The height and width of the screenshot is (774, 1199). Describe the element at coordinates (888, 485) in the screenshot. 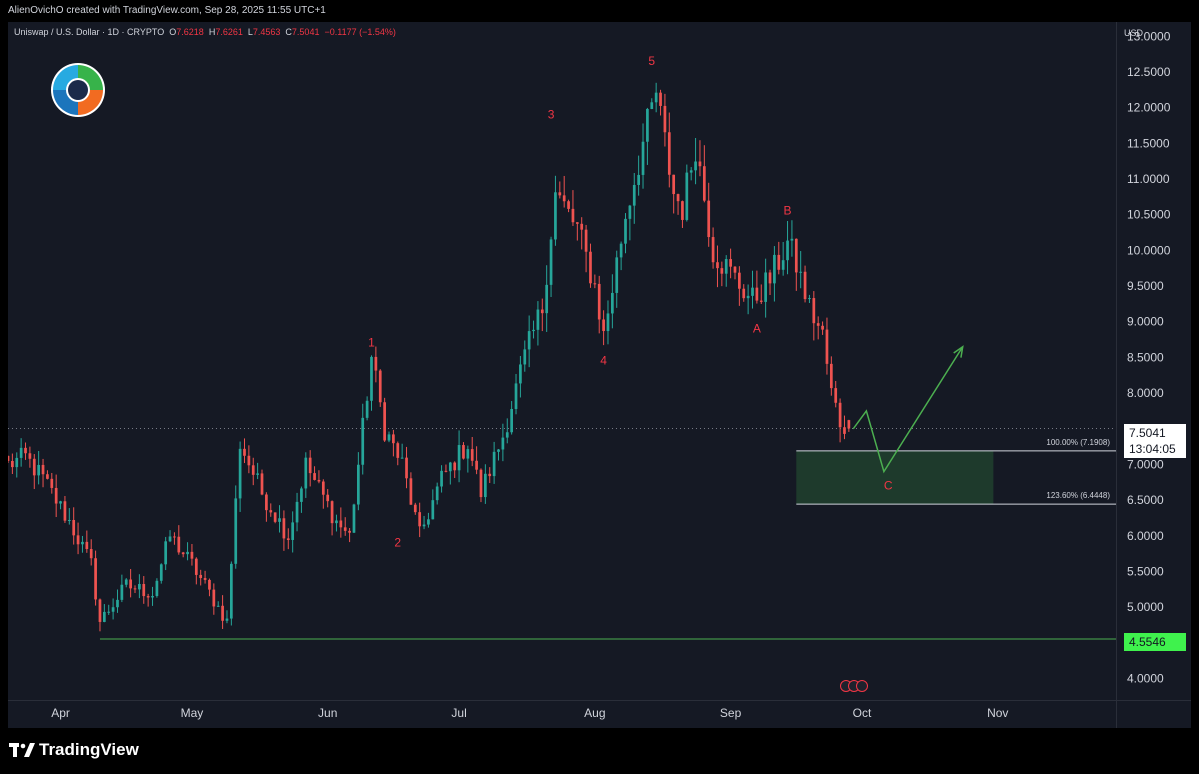

I see `wave-label: C` at that location.